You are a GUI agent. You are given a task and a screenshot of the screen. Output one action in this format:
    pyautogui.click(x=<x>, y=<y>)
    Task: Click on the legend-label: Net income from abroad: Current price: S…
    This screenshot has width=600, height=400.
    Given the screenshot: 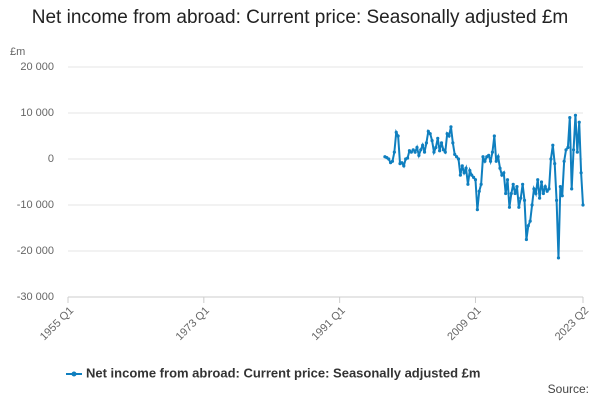 What is the action you would take?
    pyautogui.click(x=283, y=372)
    